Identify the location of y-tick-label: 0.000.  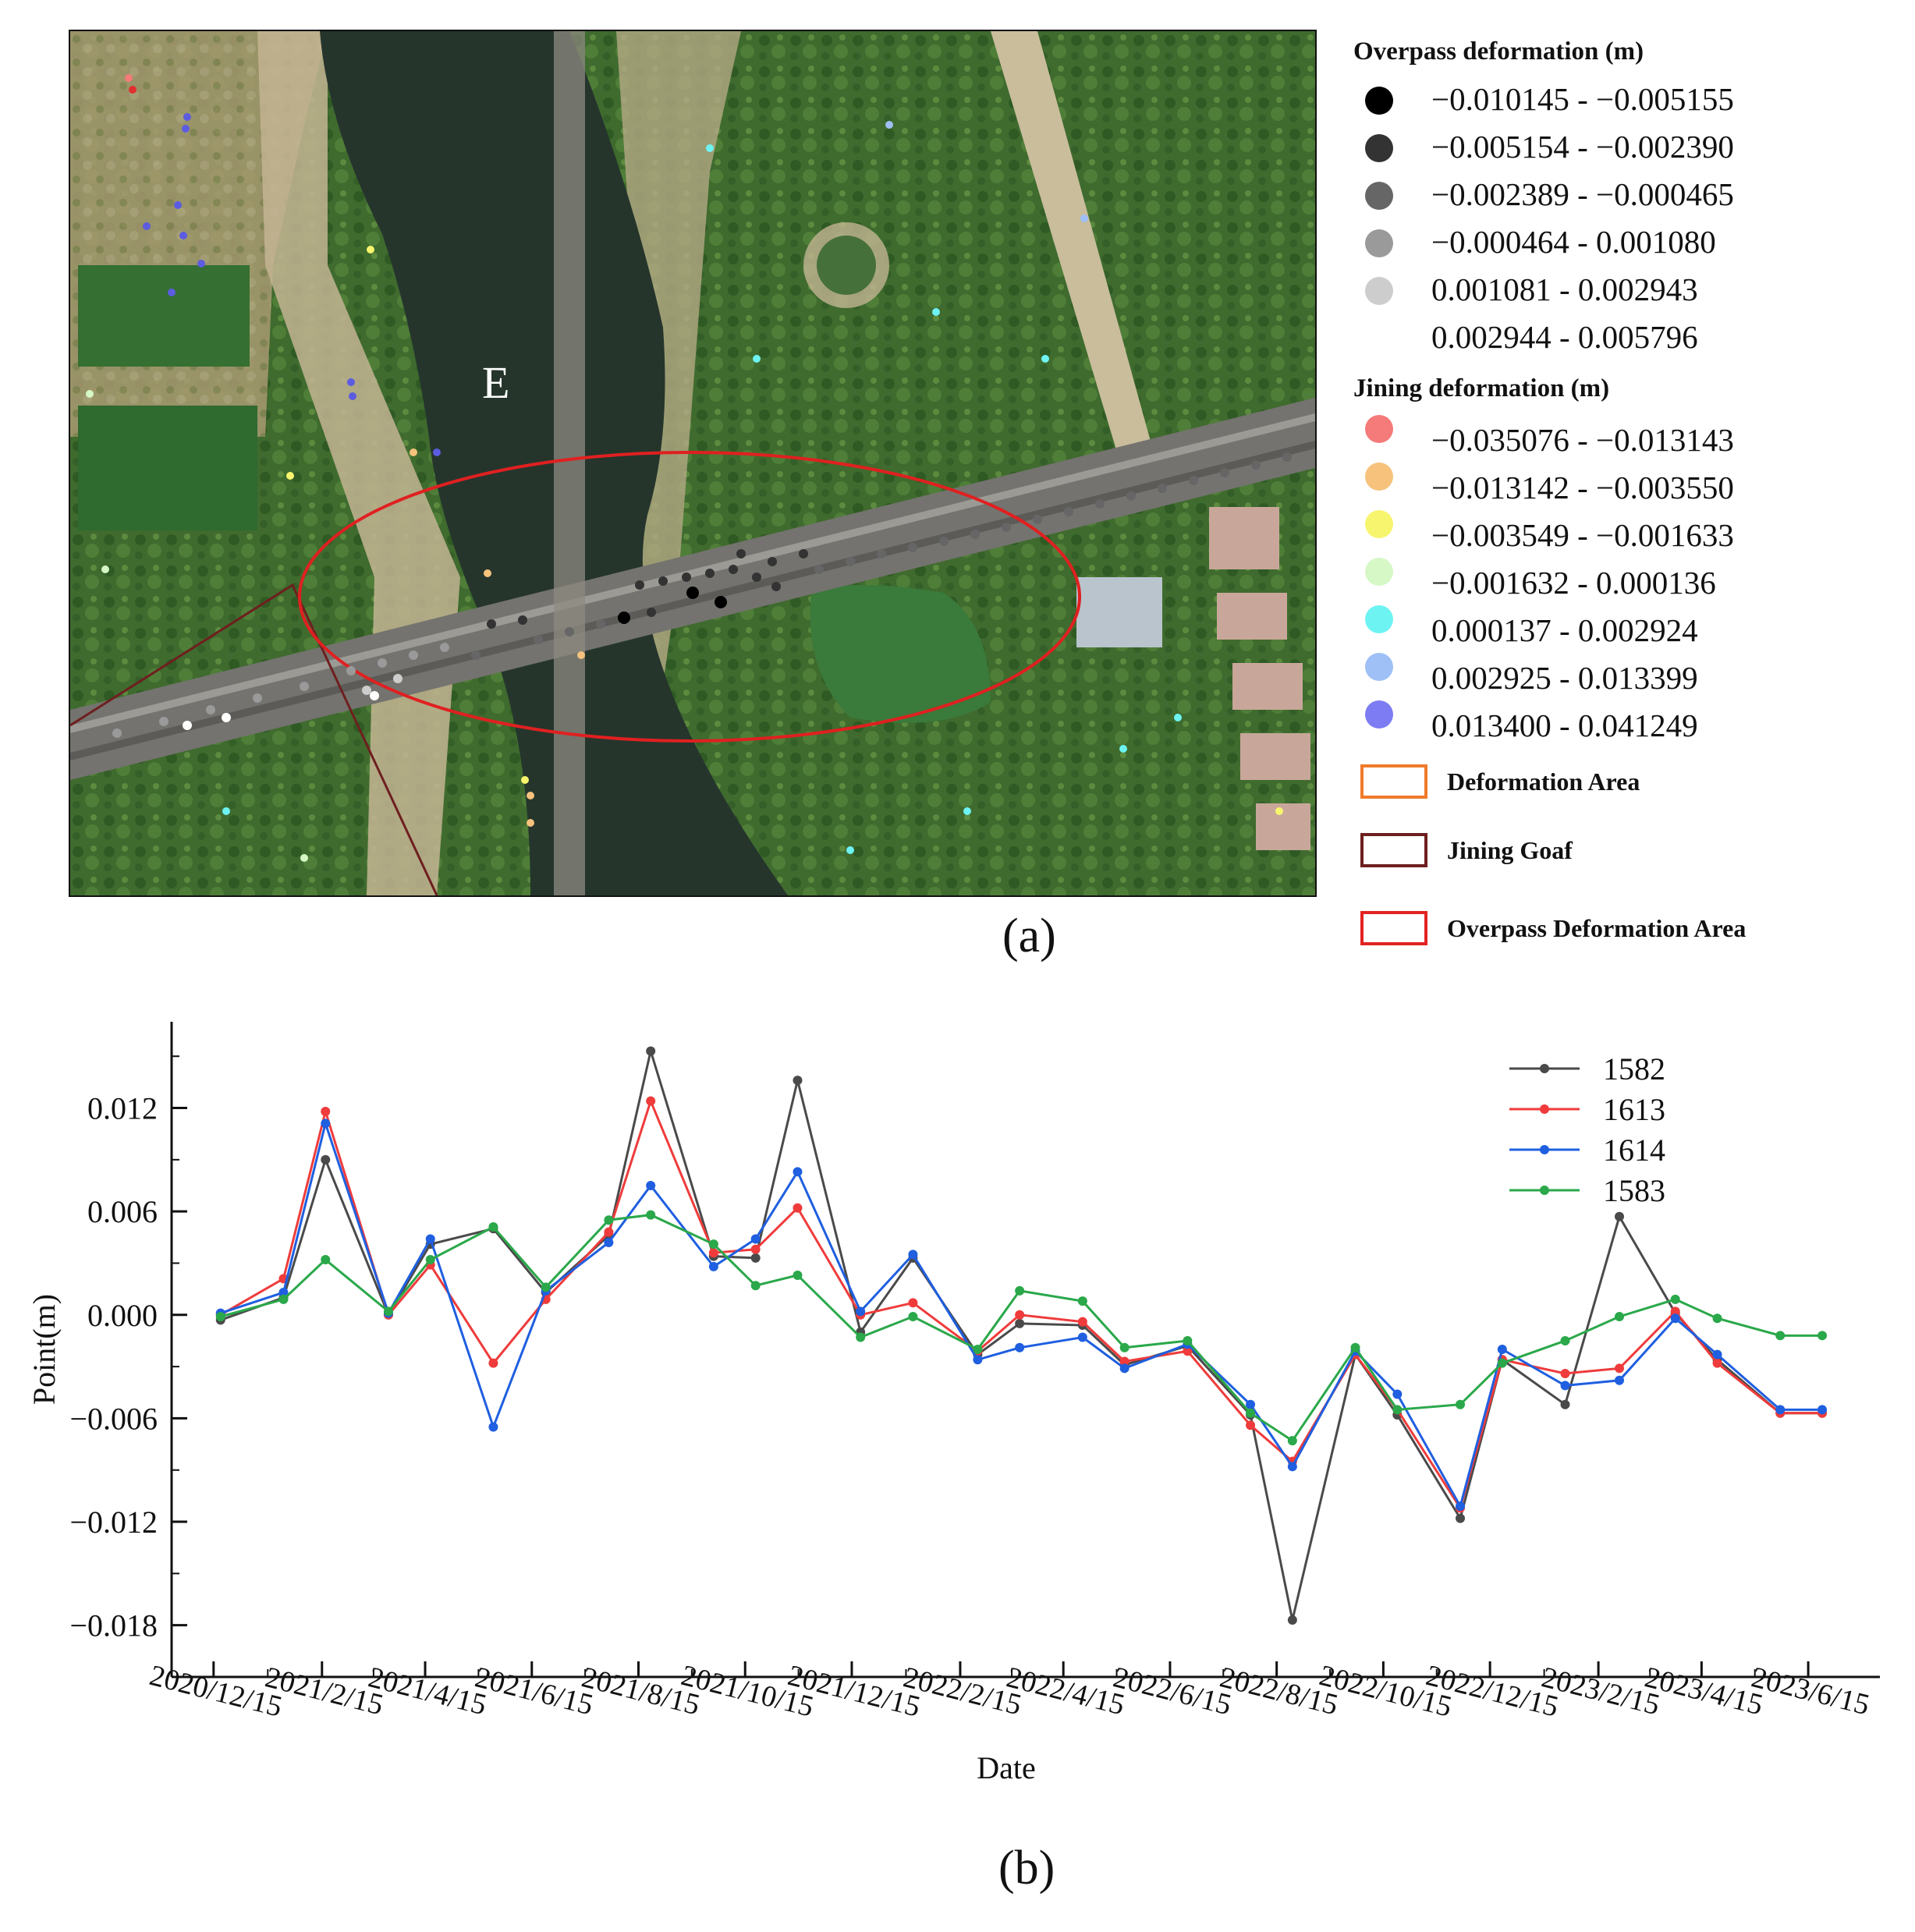
(122, 1315).